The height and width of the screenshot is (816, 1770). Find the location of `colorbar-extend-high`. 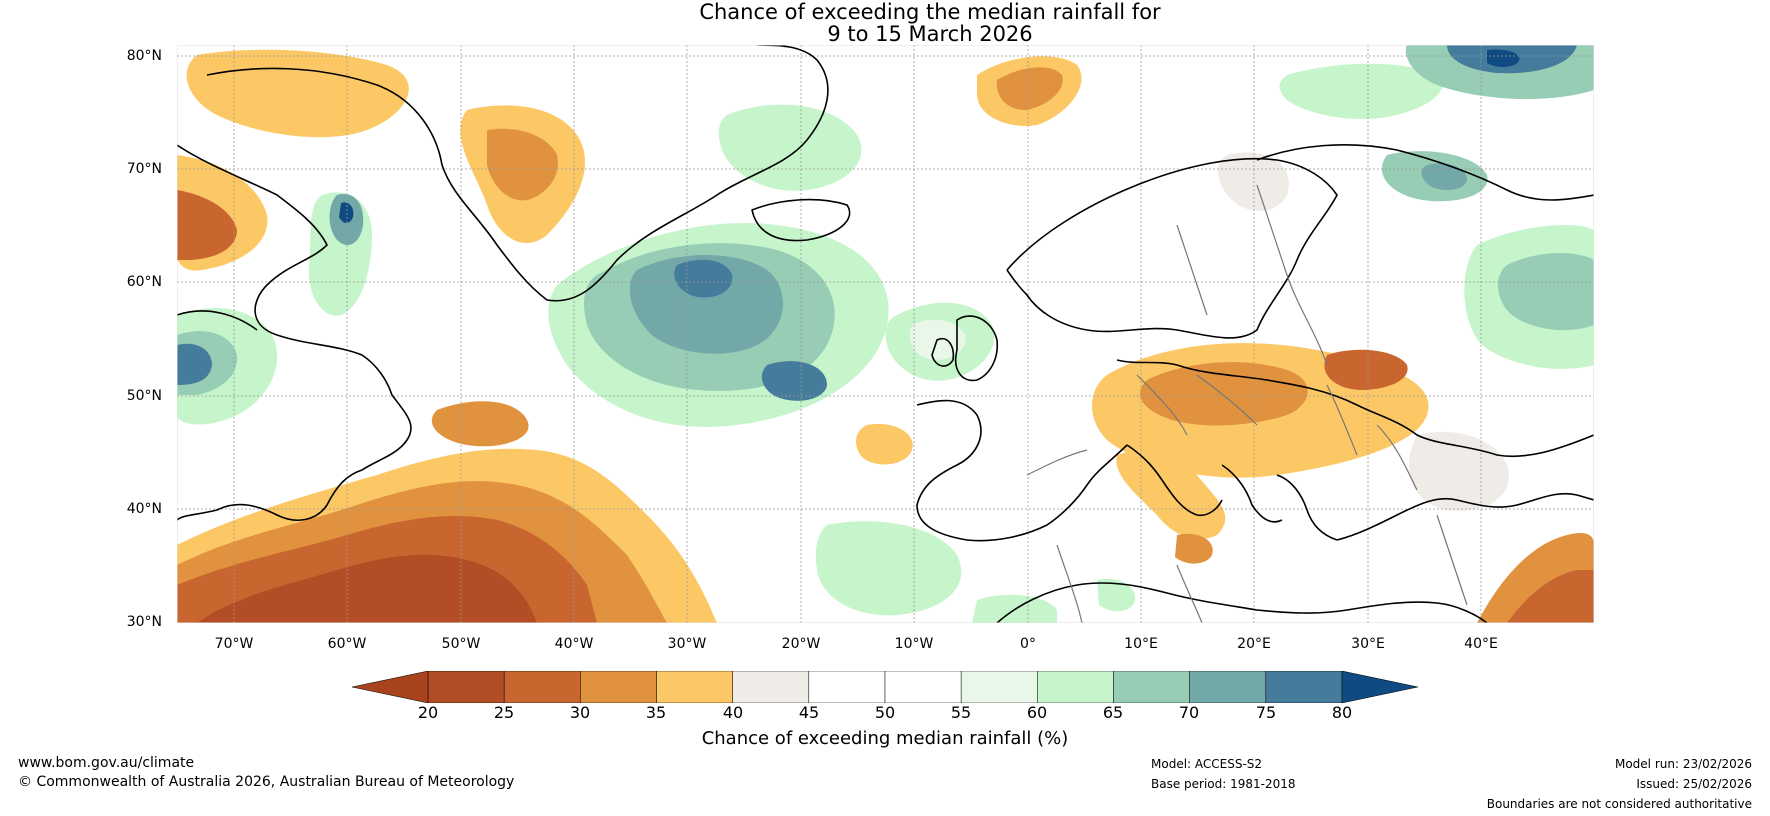

colorbar-extend-high is located at coordinates (1379, 687).